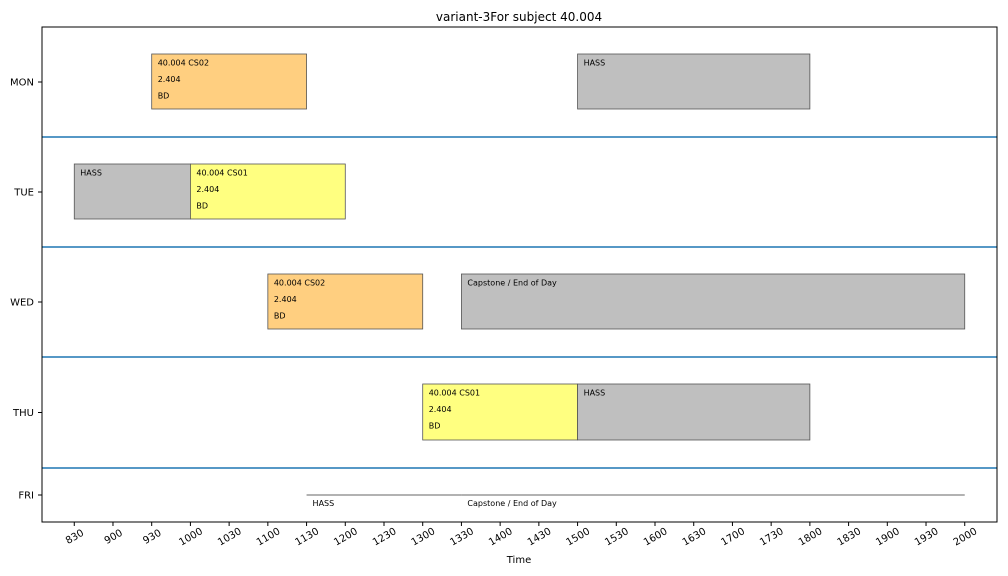  What do you see at coordinates (811, 537) in the screenshot?
I see `x-tick-label: 1800` at bounding box center [811, 537].